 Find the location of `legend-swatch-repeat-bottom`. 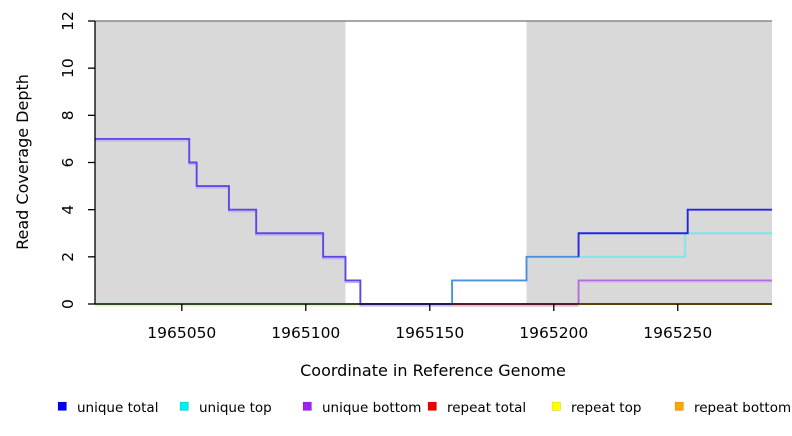

legend-swatch-repeat-bottom is located at coordinates (679, 406).